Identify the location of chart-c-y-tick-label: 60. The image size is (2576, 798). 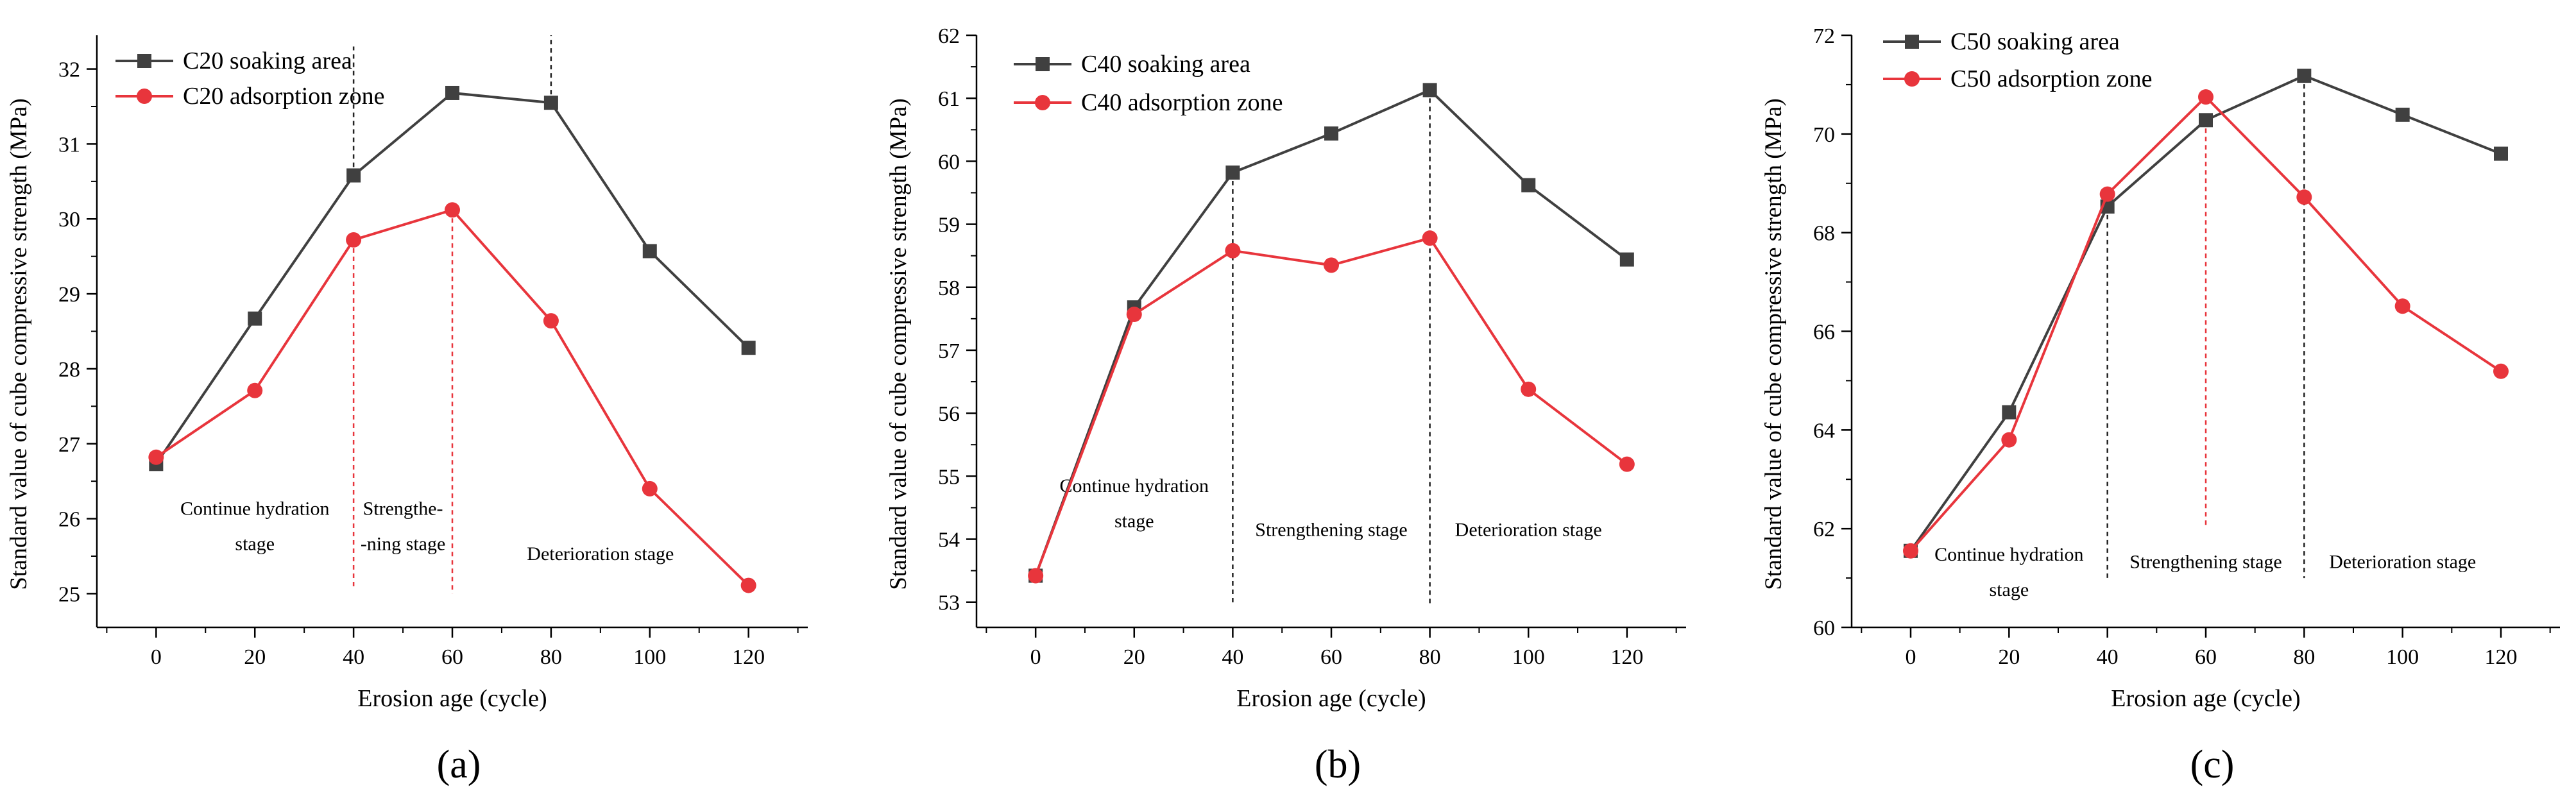
(1824, 628).